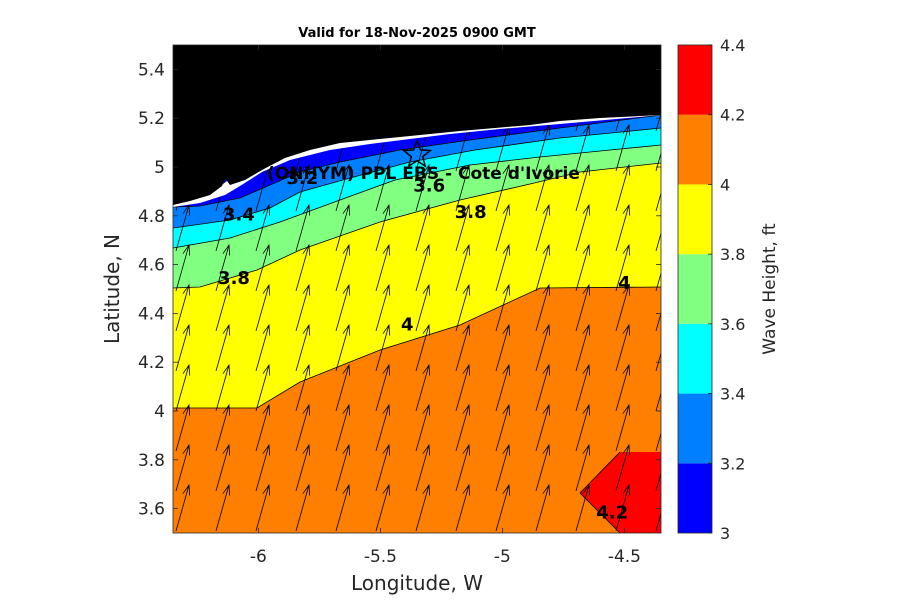  Describe the element at coordinates (732, 324) in the screenshot. I see `colorbar-tick-label: 3.6` at that location.